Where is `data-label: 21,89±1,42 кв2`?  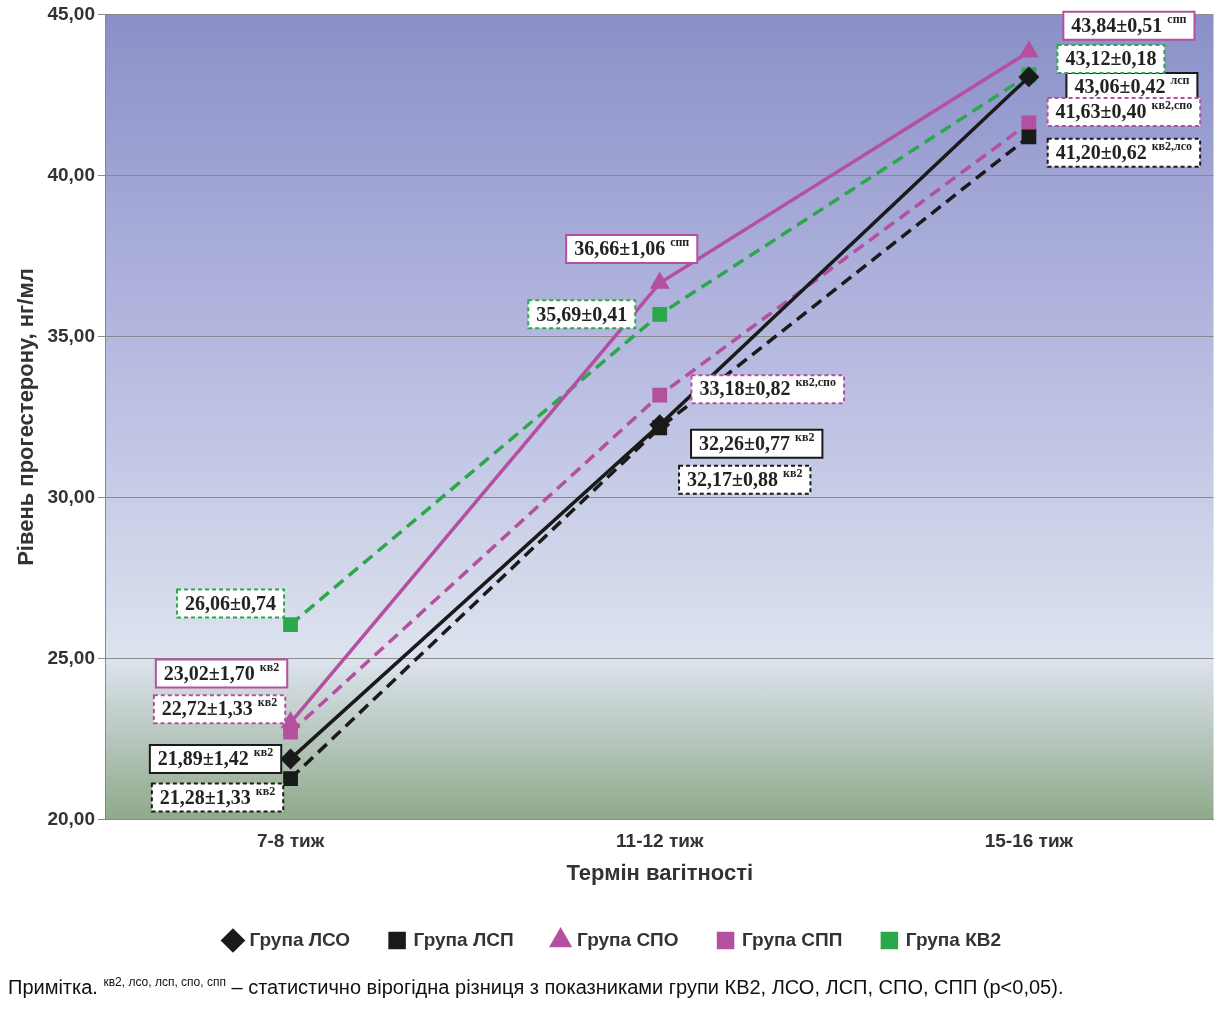 data-label: 21,89±1,42 кв2 is located at coordinates (215, 757).